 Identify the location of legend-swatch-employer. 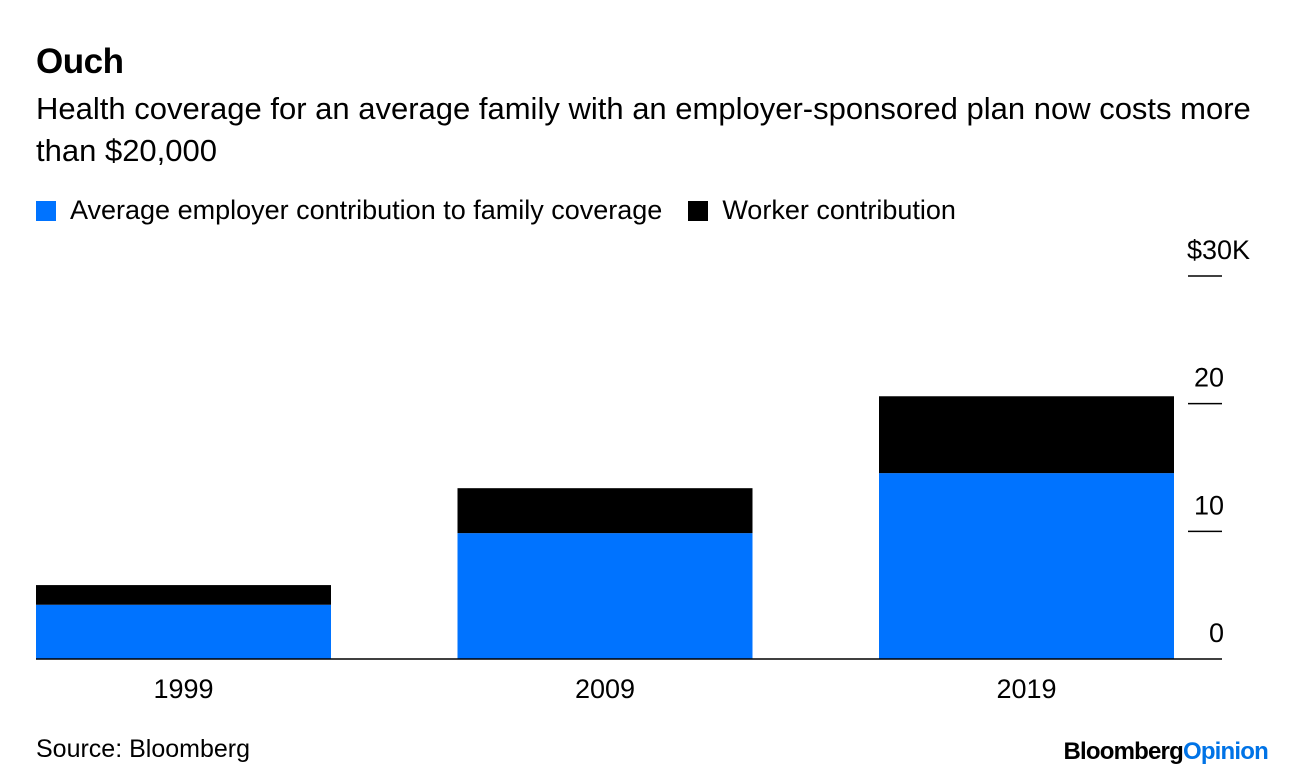
(46, 210).